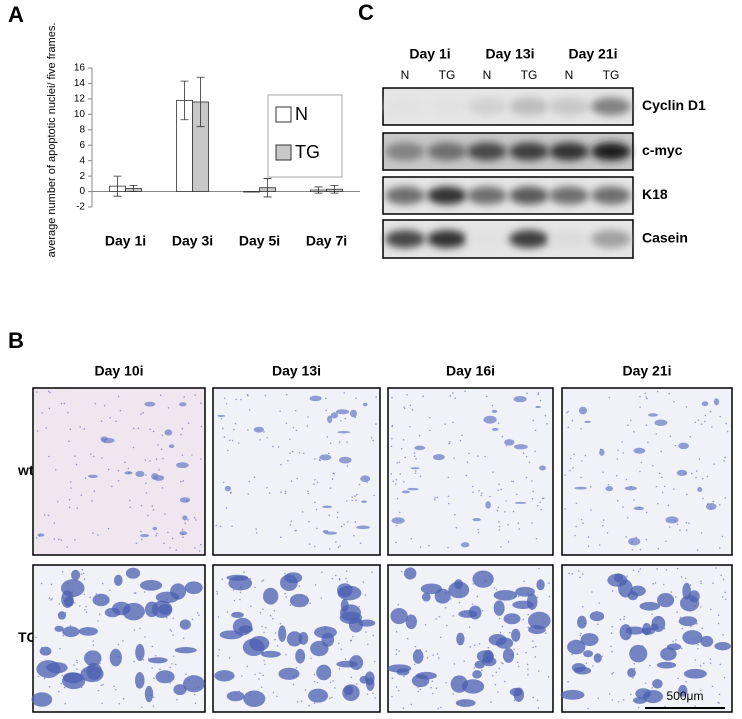 The height and width of the screenshot is (719, 742). Describe the element at coordinates (82, 191) in the screenshot. I see `y-tick-label: 0` at that location.